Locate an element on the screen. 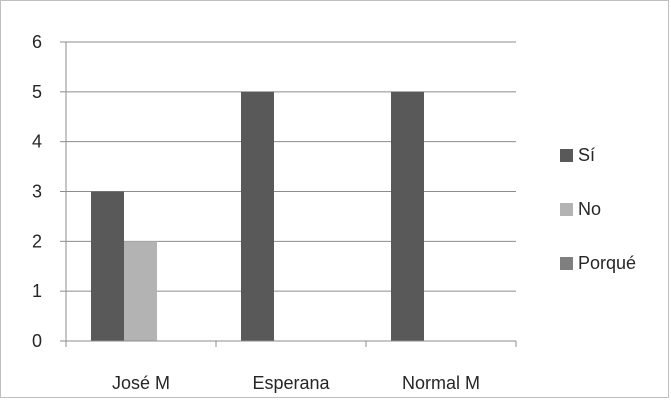 The width and height of the screenshot is (671, 400). y-tick-label: 4 is located at coordinates (37, 142).